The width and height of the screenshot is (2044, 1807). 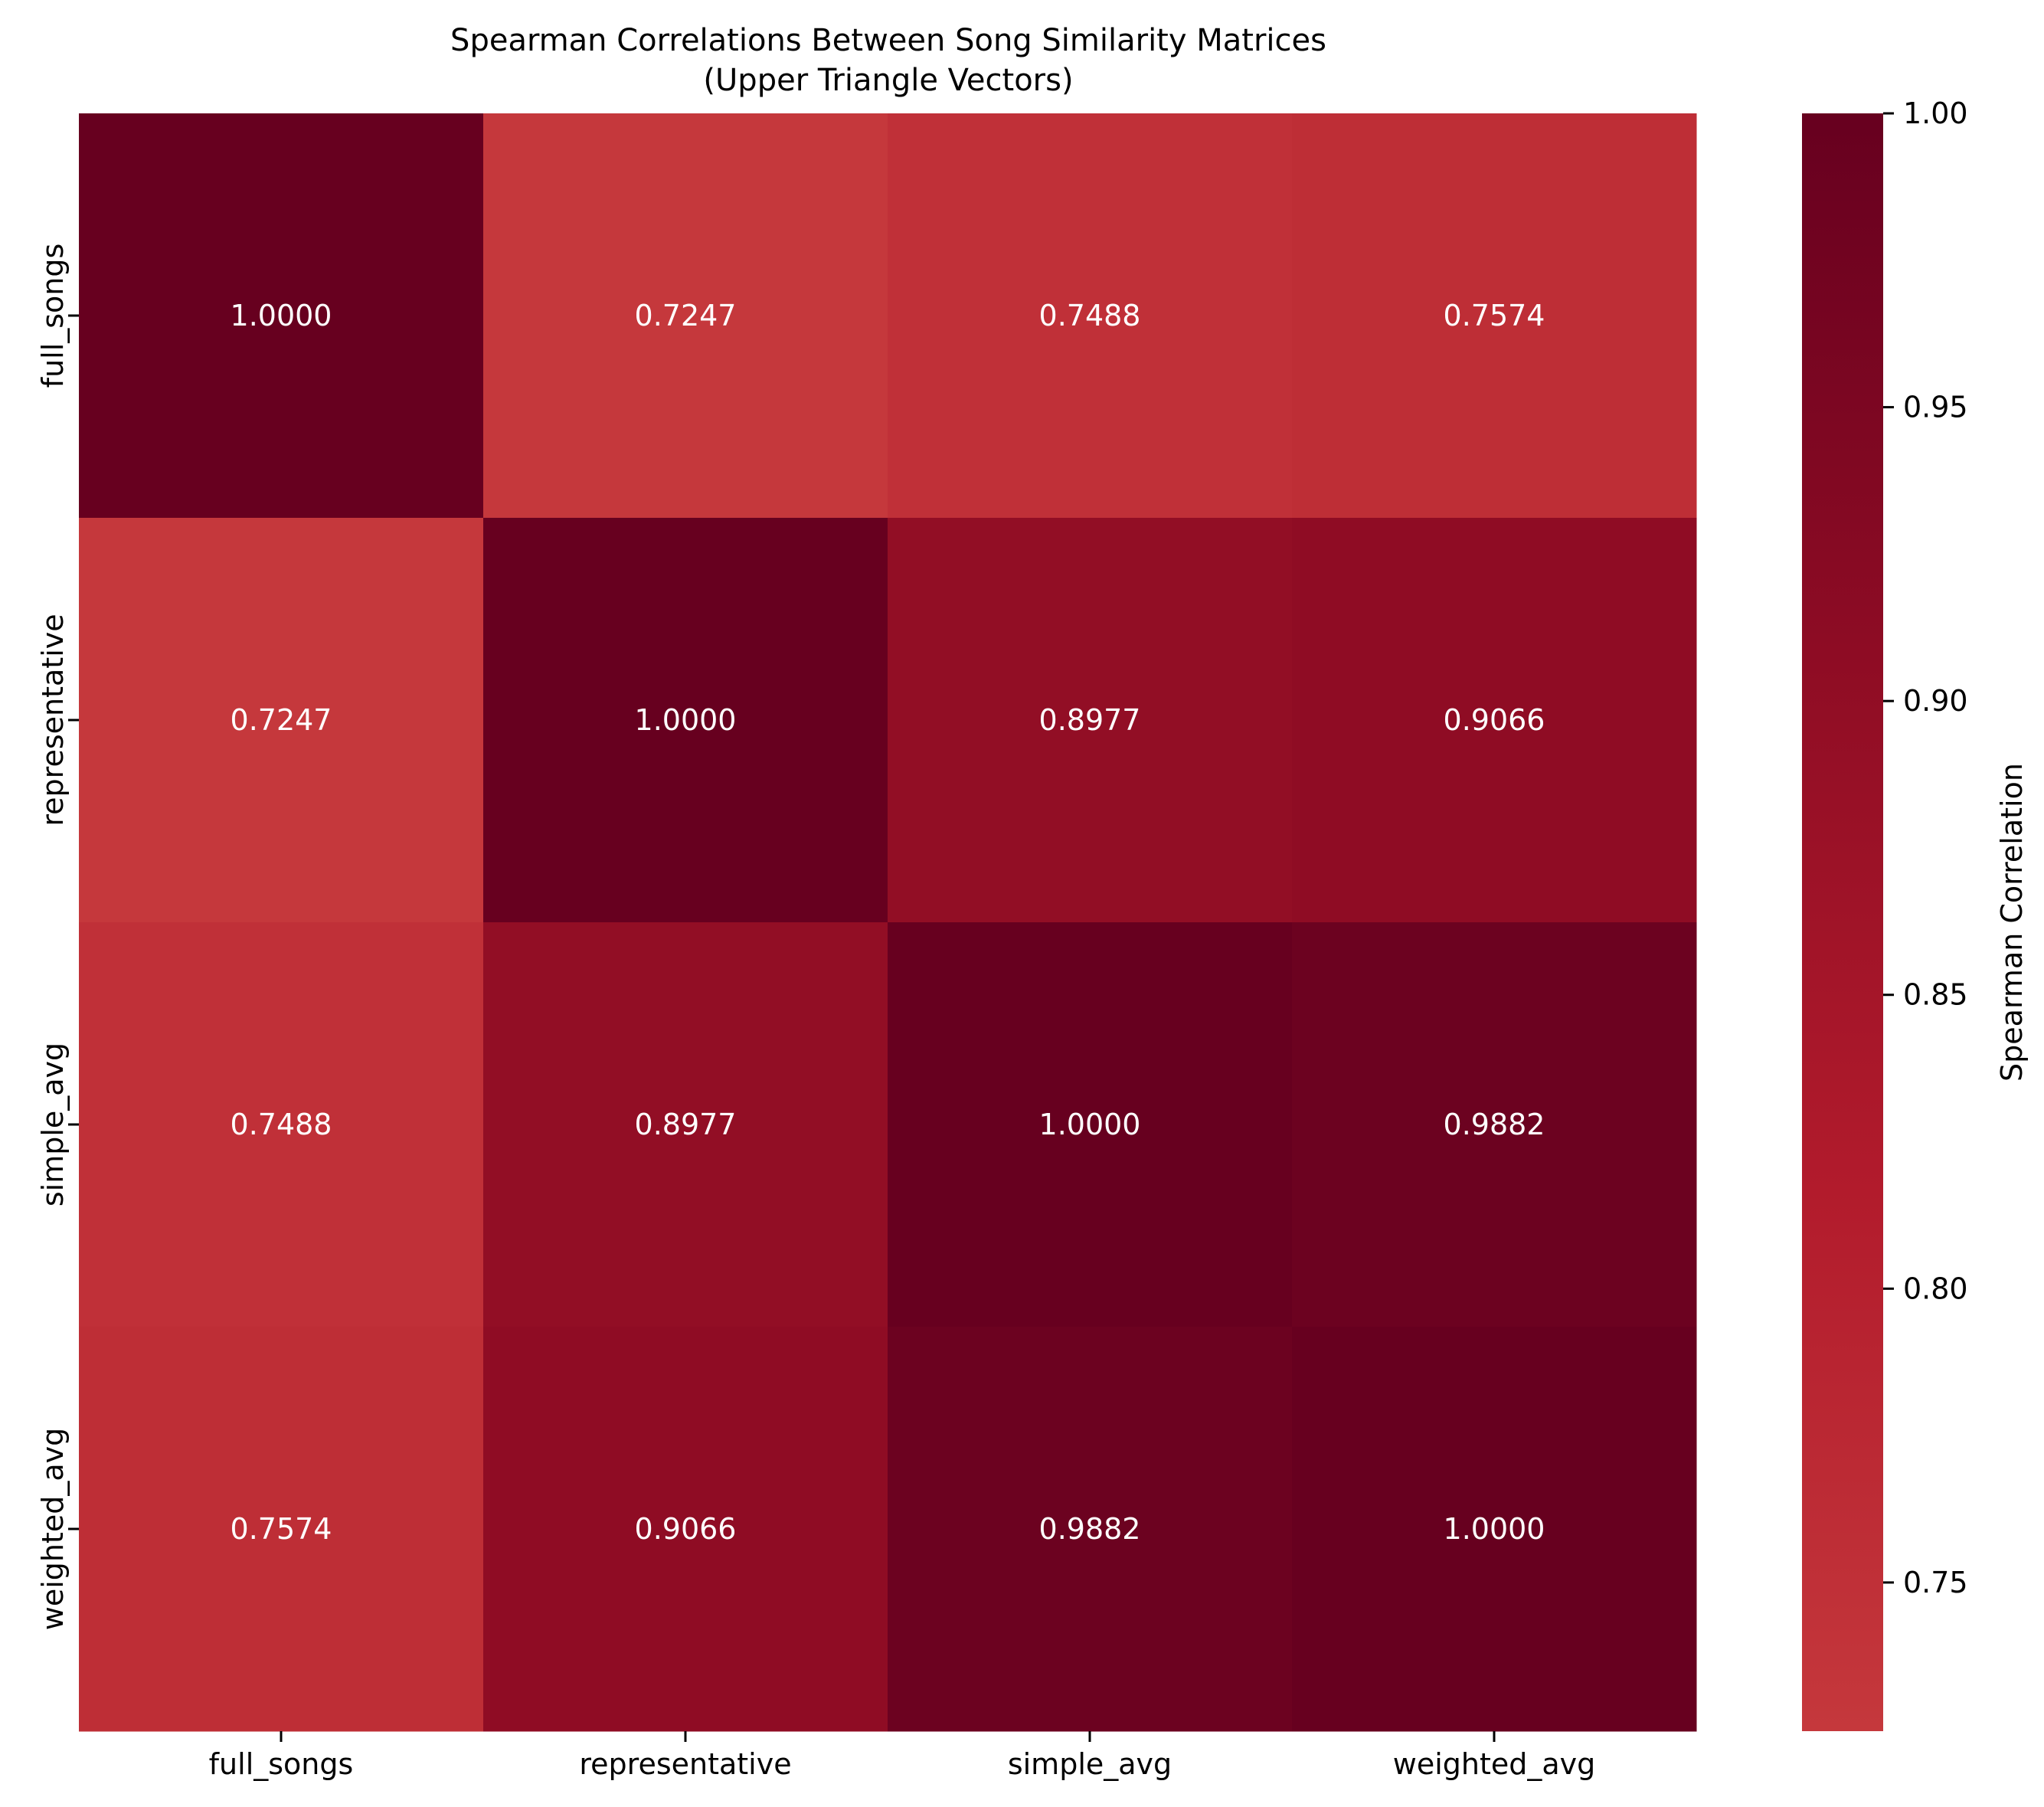 What do you see at coordinates (888, 80) in the screenshot?
I see `chart-title-line-2: (Upper Triangle Vectors)` at bounding box center [888, 80].